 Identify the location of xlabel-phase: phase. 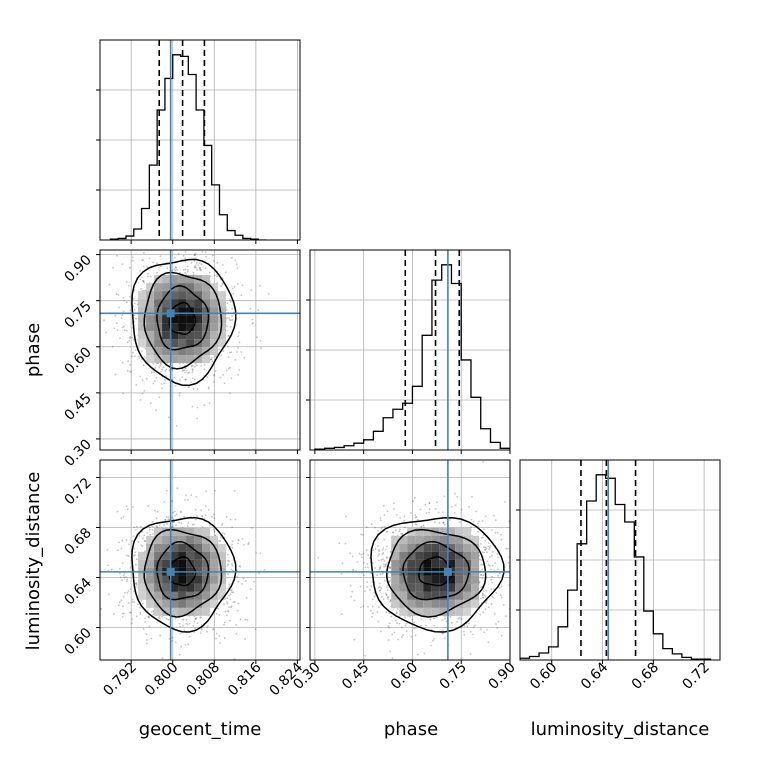
(411, 729).